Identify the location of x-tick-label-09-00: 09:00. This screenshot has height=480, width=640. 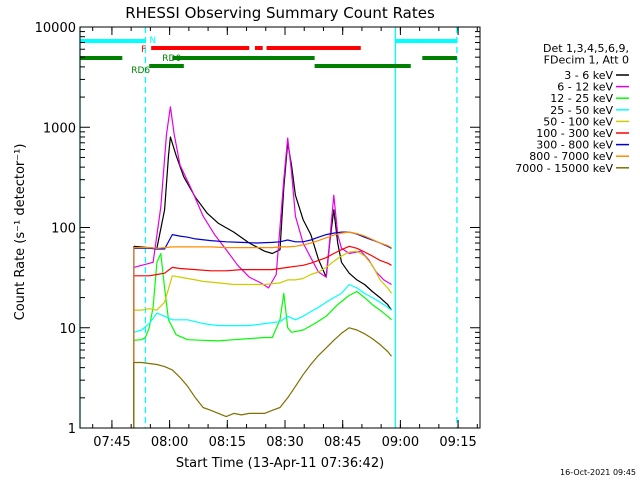
(400, 442).